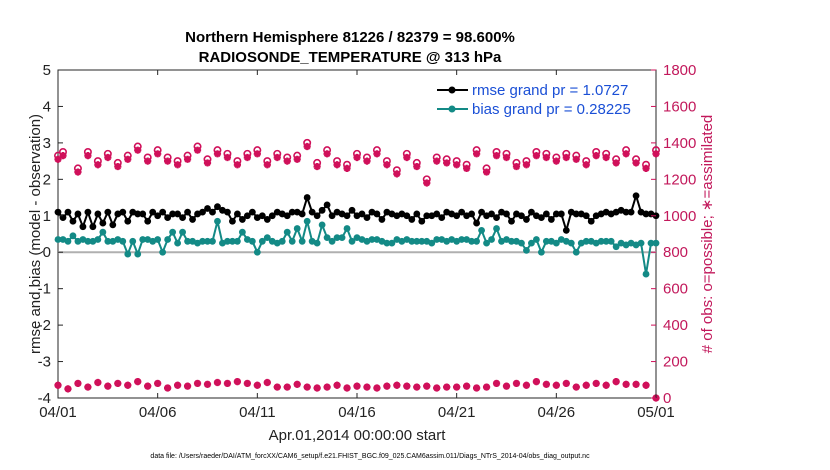 This screenshot has width=830, height=470. Describe the element at coordinates (457, 412) in the screenshot. I see `x-tick-label: 04/21` at that location.